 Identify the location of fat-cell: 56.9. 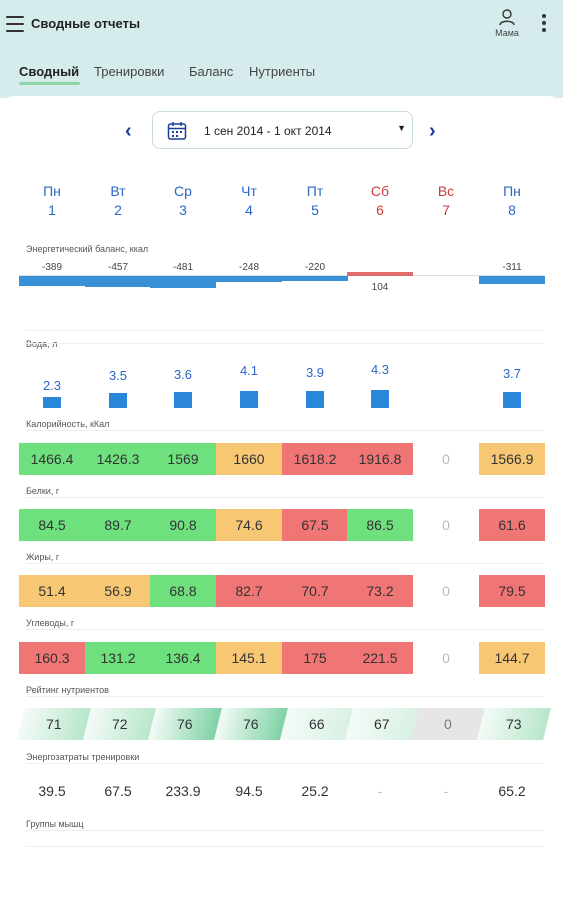
(118, 591).